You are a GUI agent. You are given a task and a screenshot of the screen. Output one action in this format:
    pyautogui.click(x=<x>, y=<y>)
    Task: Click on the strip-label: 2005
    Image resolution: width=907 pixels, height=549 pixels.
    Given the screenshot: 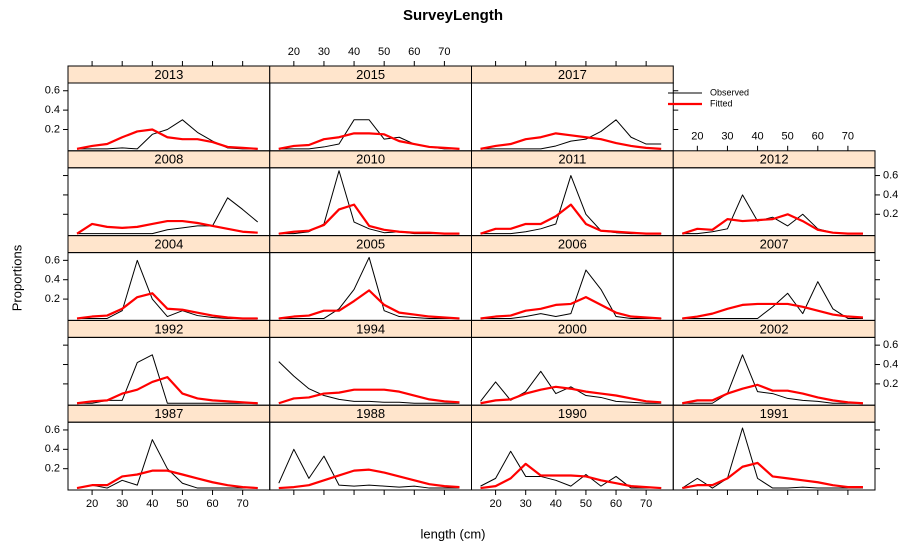 What is the action you would take?
    pyautogui.click(x=370, y=244)
    